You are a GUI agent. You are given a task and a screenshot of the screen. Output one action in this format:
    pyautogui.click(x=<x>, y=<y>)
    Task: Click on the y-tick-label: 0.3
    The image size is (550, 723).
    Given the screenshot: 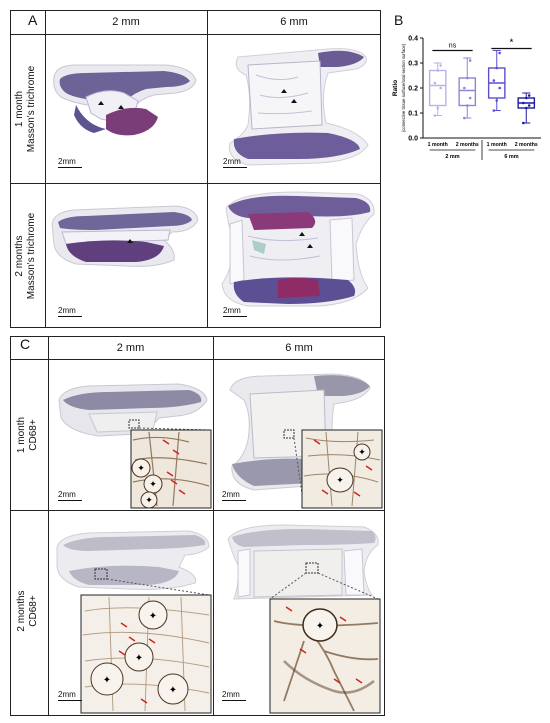 What is the action you would take?
    pyautogui.click(x=413, y=64)
    